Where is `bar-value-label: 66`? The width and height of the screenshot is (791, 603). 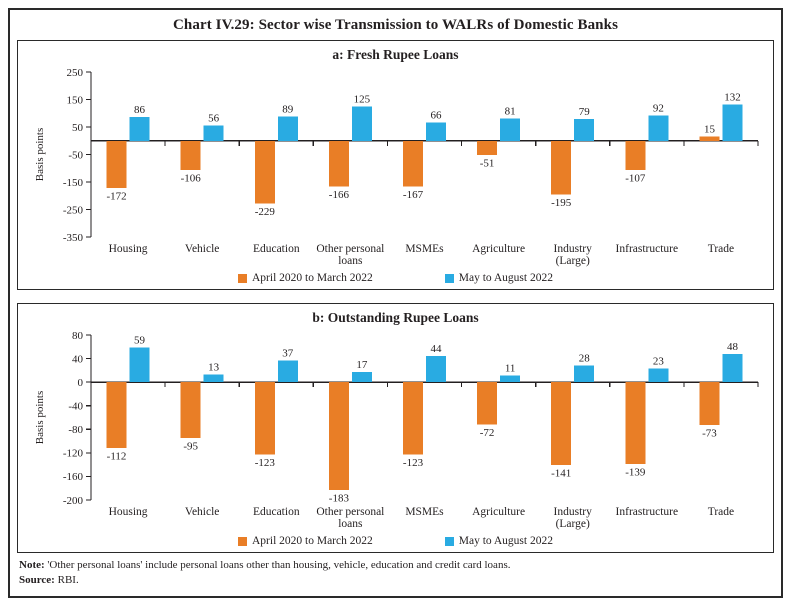 bar-value-label: 66 is located at coordinates (437, 116).